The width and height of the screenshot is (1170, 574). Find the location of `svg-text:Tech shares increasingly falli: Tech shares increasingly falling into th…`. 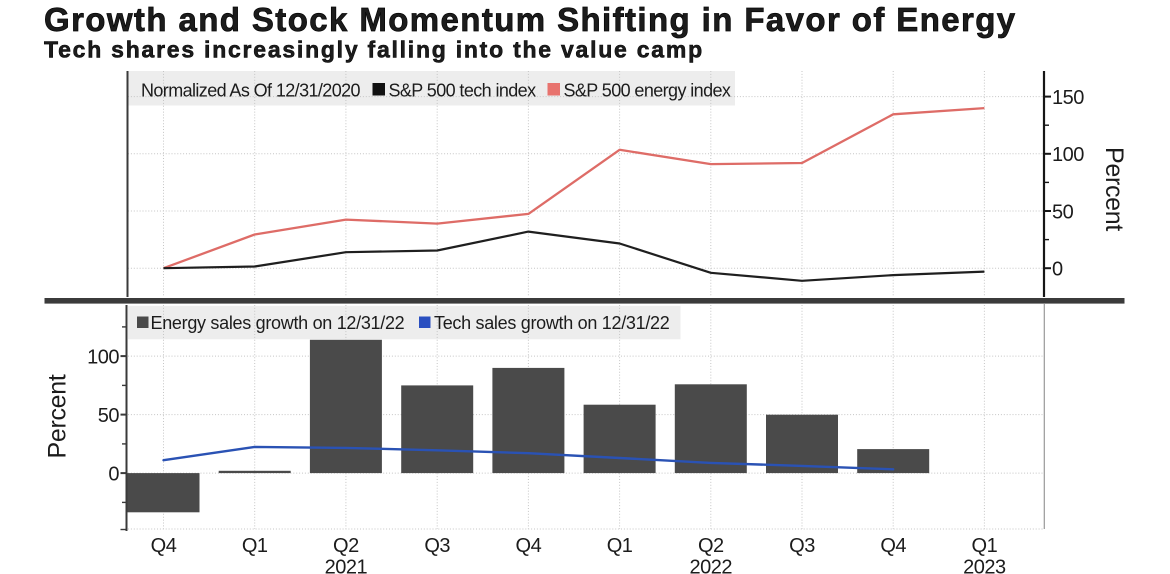

svg-text:Tech shares increasingly falli: Tech shares increasingly falling into th… is located at coordinates (374, 50).